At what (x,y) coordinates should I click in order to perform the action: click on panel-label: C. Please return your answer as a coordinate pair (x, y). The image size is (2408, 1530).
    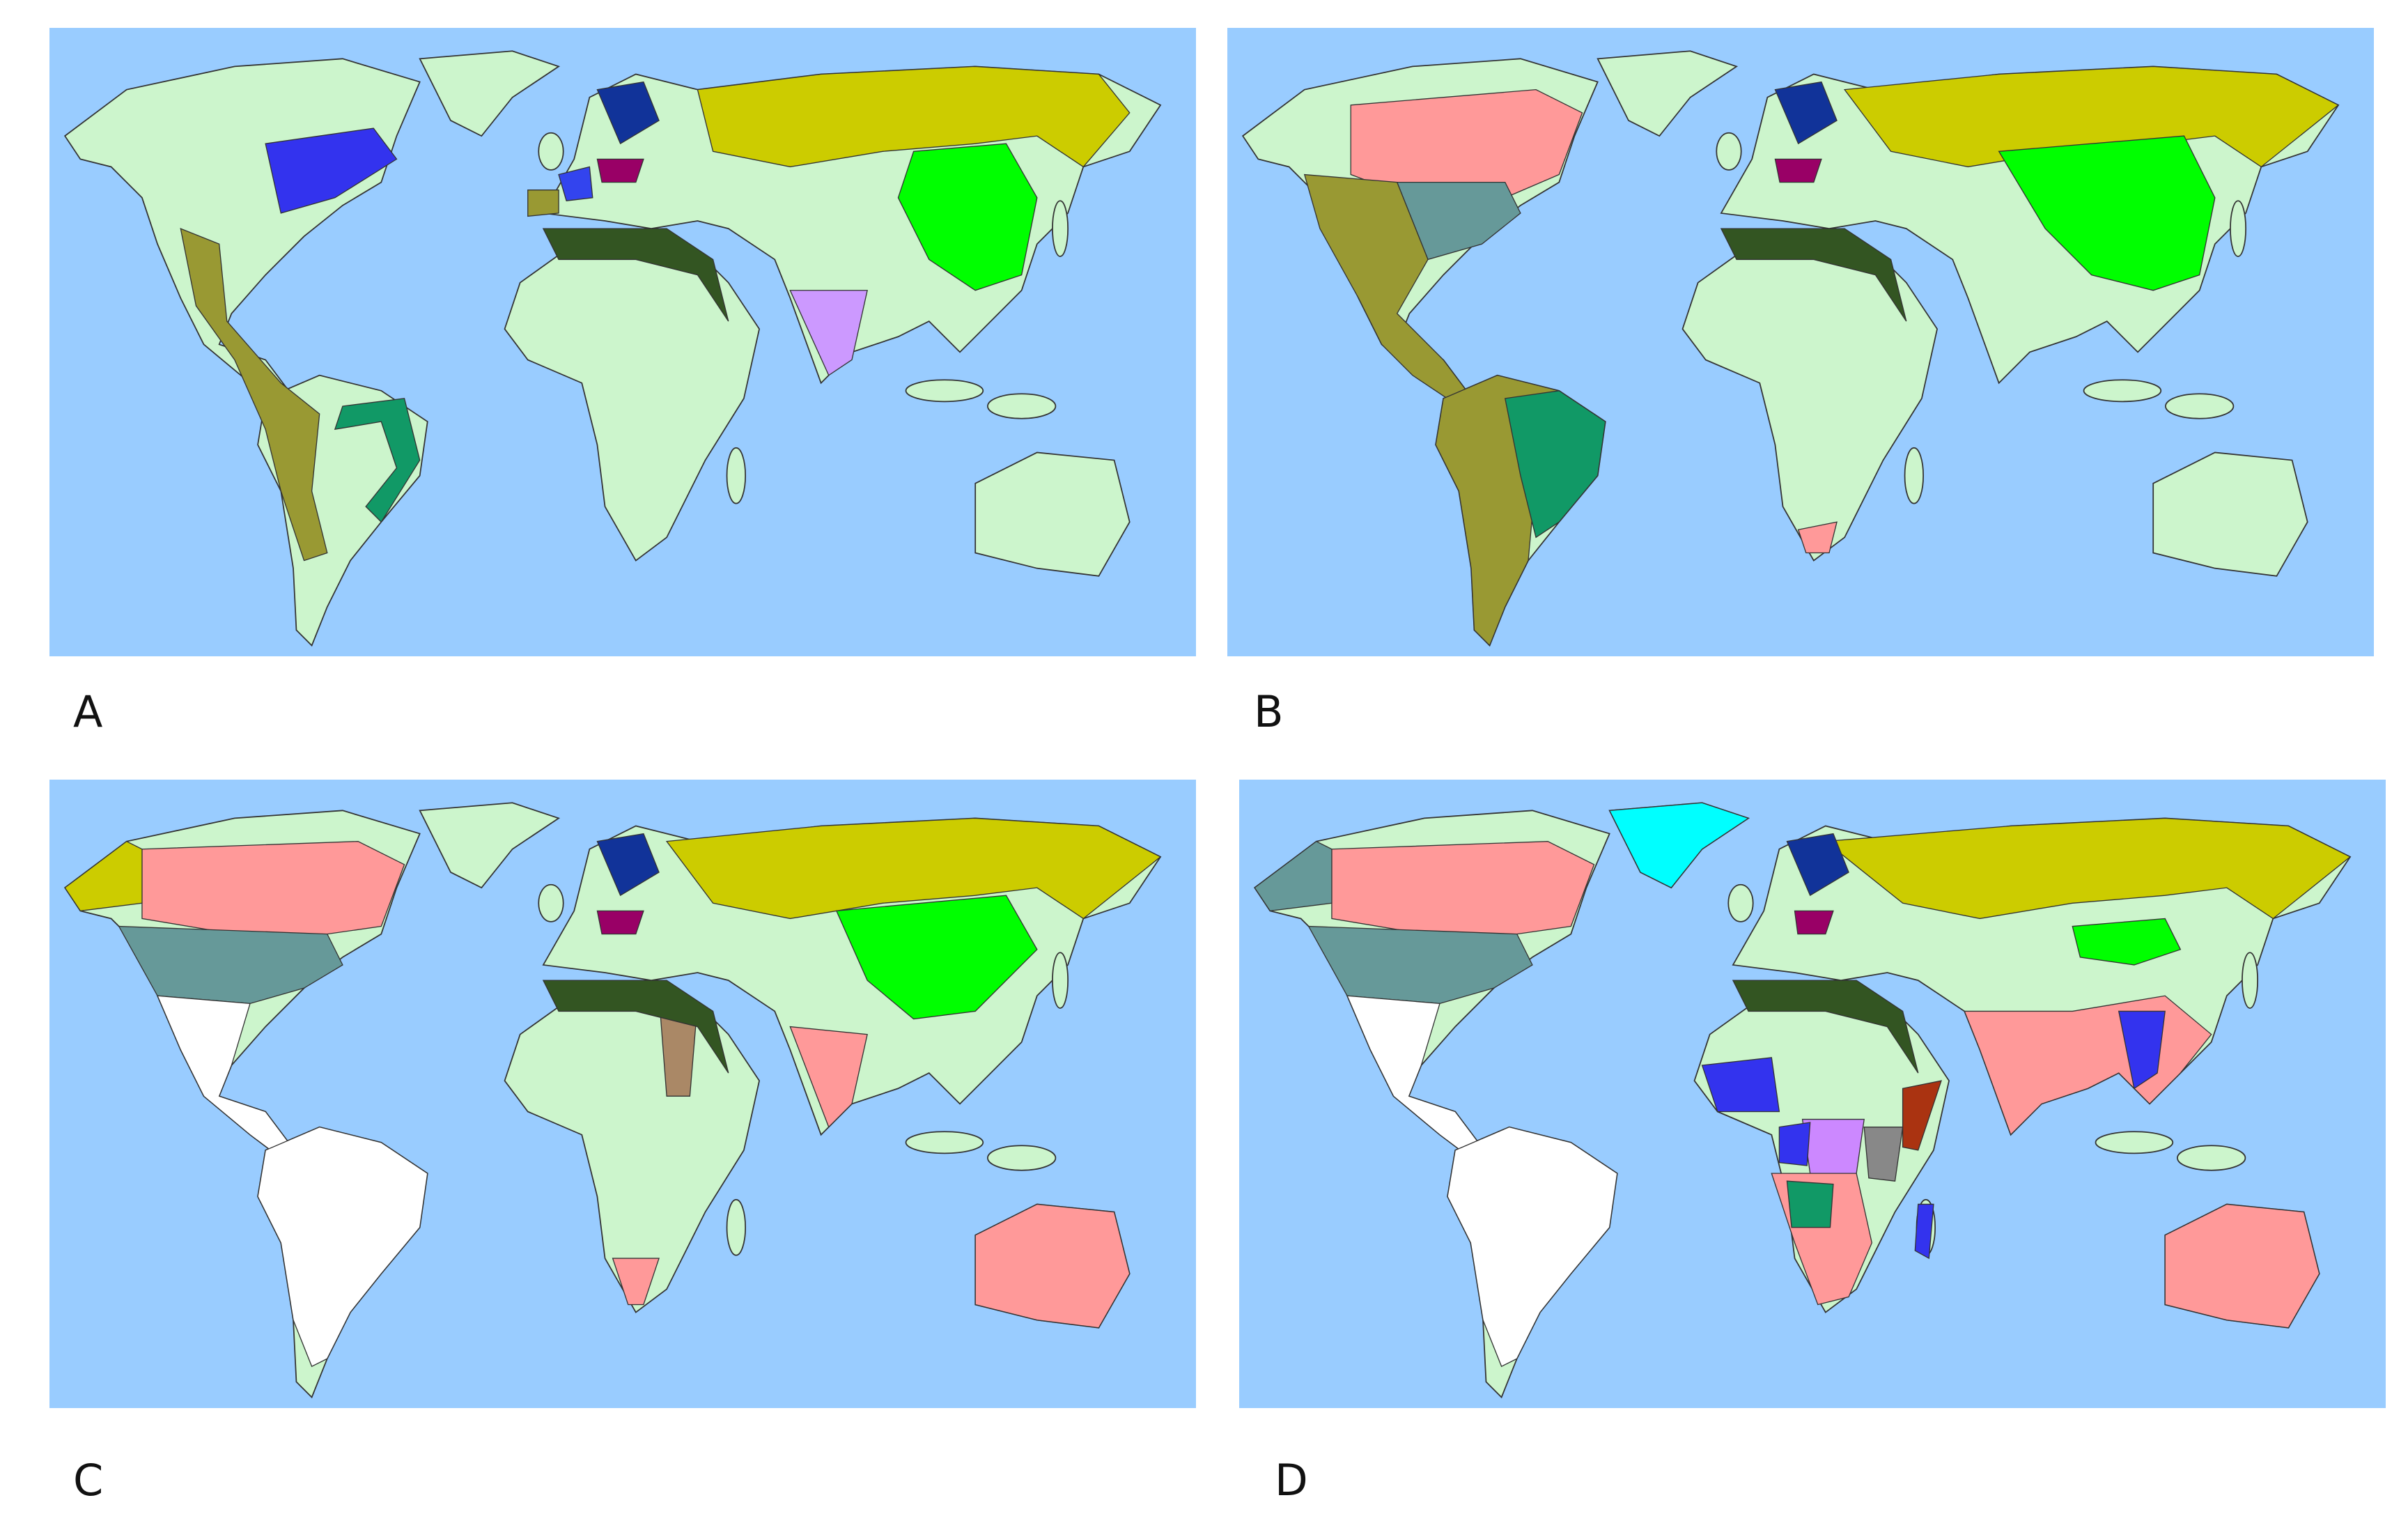
    Looking at the image, I should click on (88, 1480).